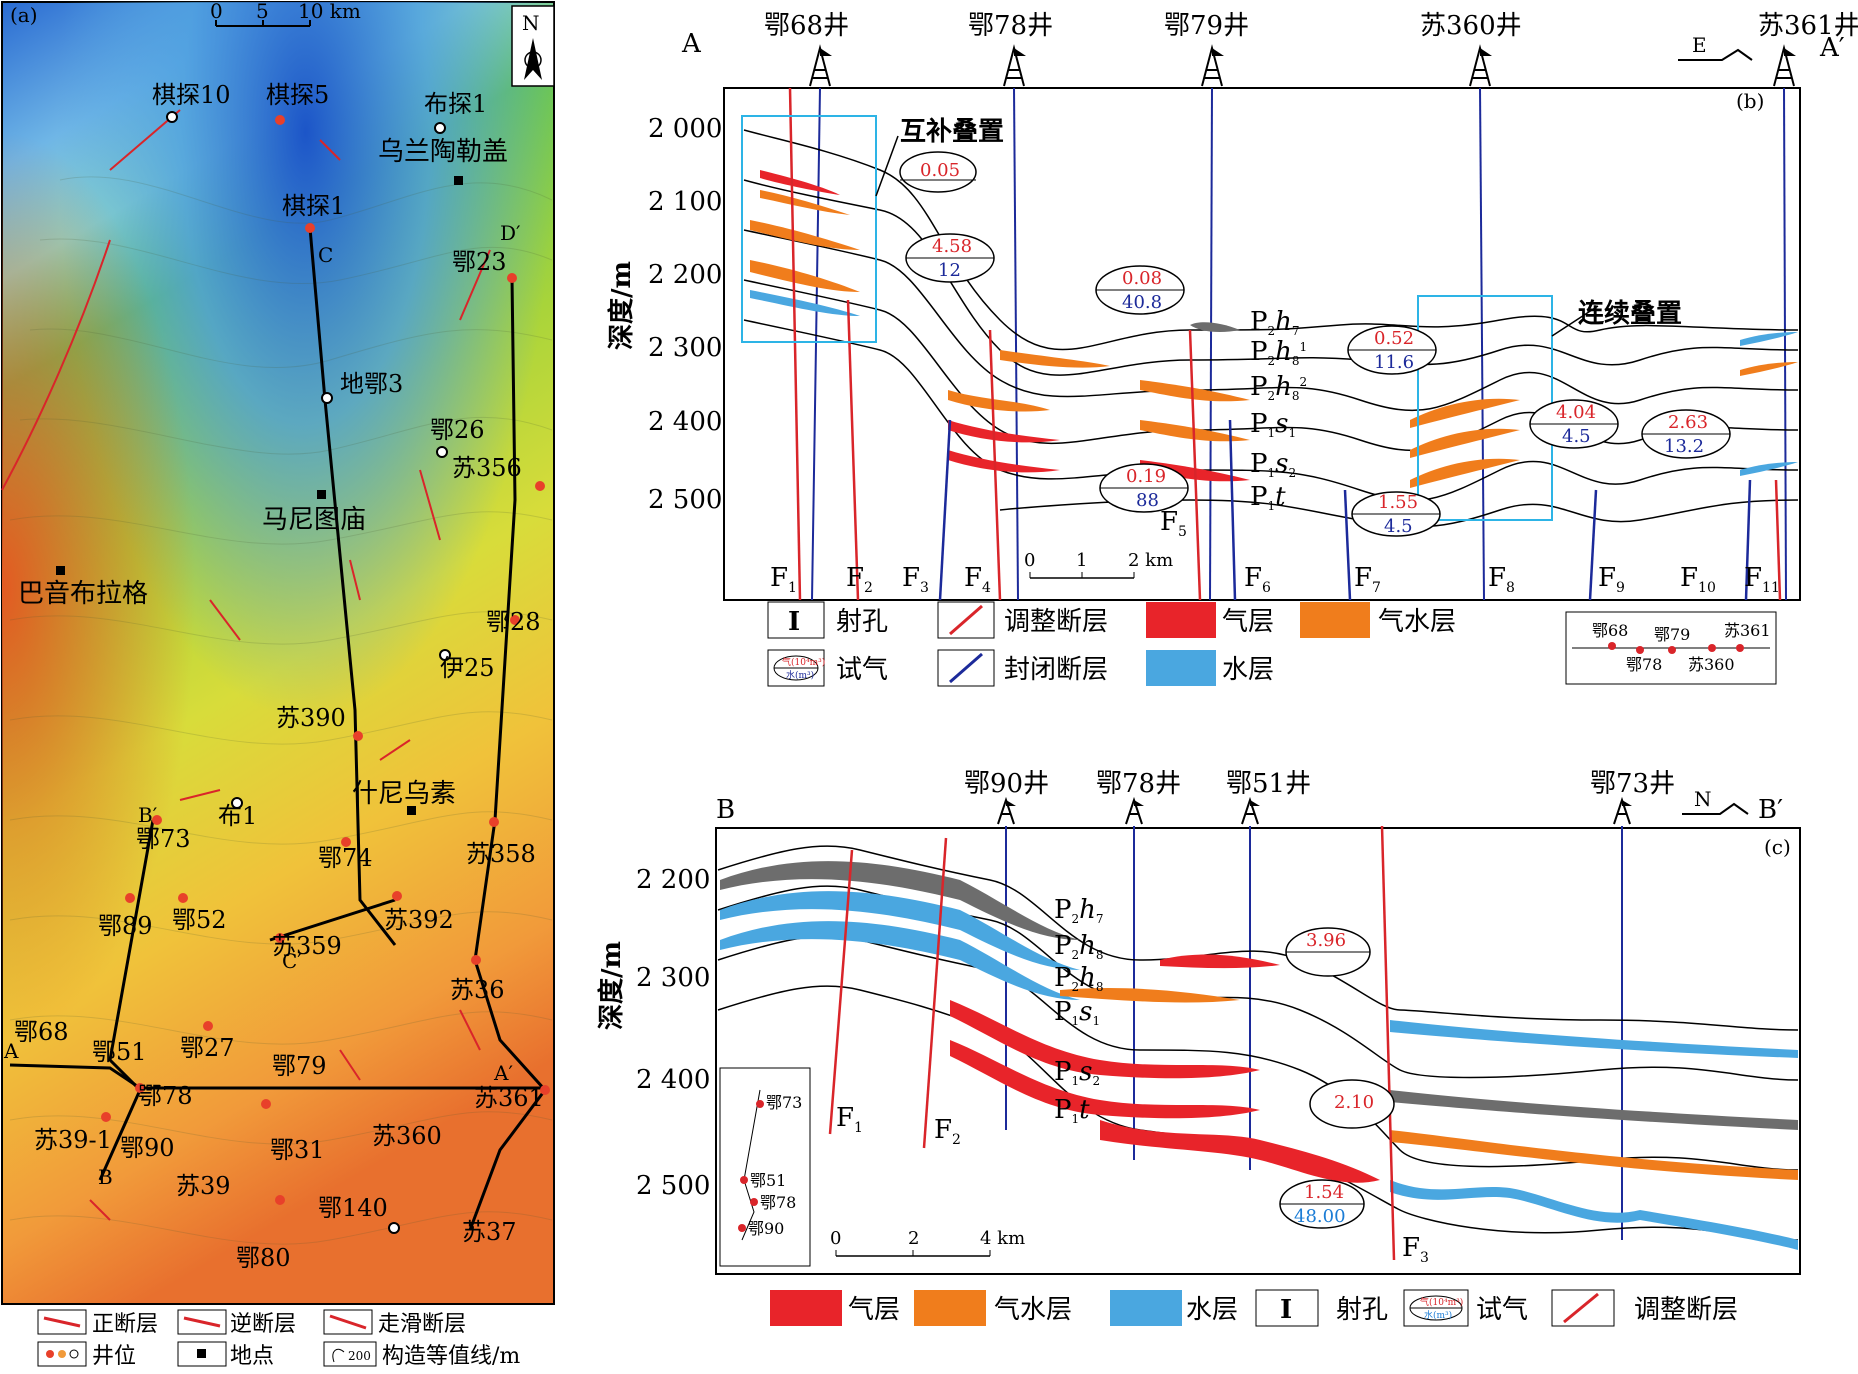 This screenshot has height=1374, width=1858. Describe the element at coordinates (1699, 45) in the screenshot. I see `svg-text: E` at that location.